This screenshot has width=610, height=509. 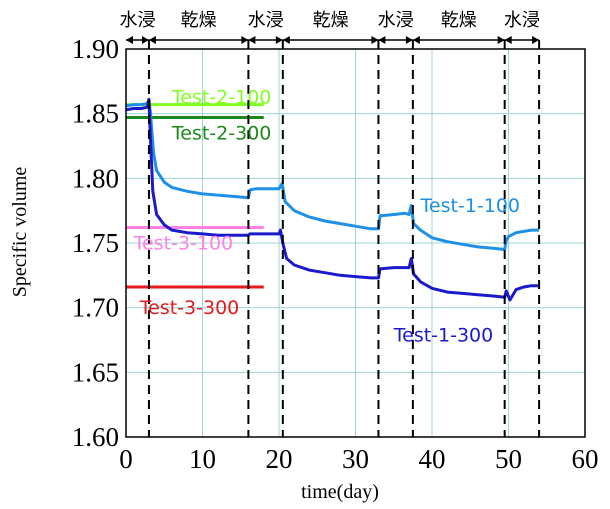 I want to click on x-tick-label: 60, so click(x=585, y=459).